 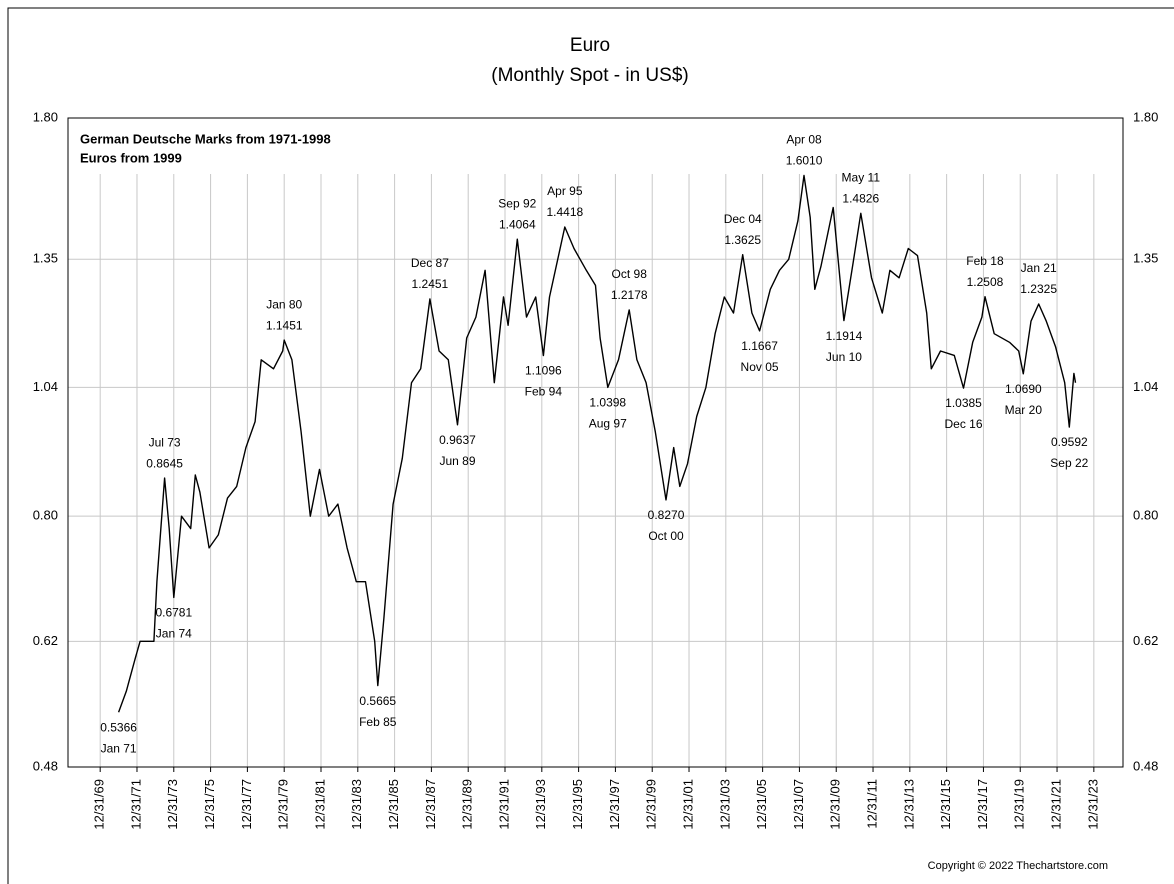 I want to click on chart-title: Euro, so click(x=590, y=45).